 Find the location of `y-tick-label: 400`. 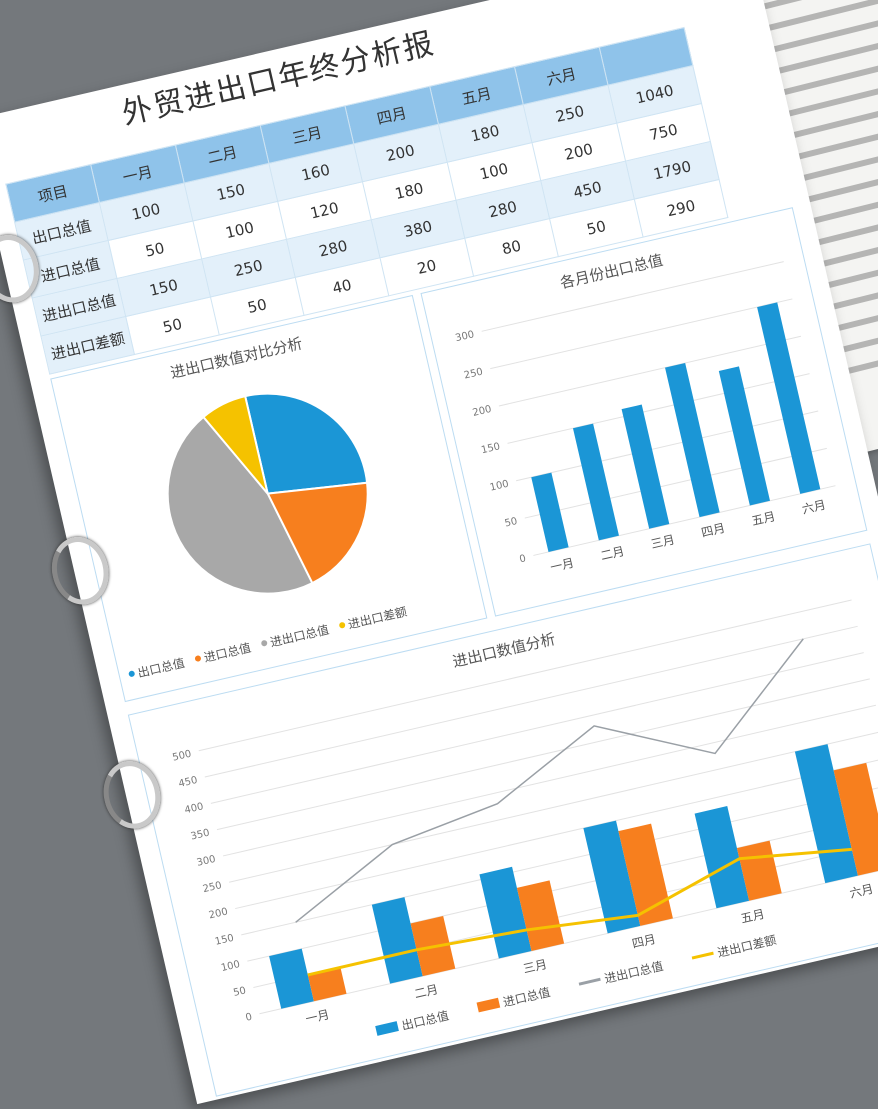

y-tick-label: 400 is located at coordinates (194, 808).